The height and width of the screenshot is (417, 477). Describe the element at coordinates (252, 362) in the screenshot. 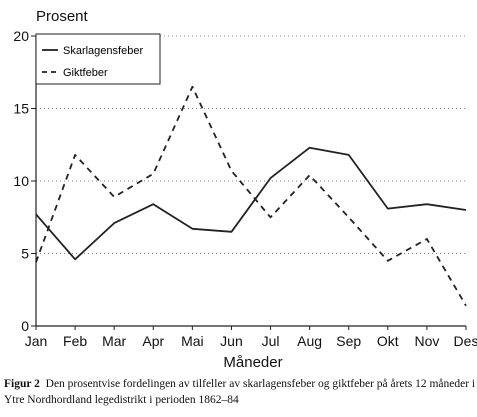

I see `x-axis-label: Måneder` at that location.